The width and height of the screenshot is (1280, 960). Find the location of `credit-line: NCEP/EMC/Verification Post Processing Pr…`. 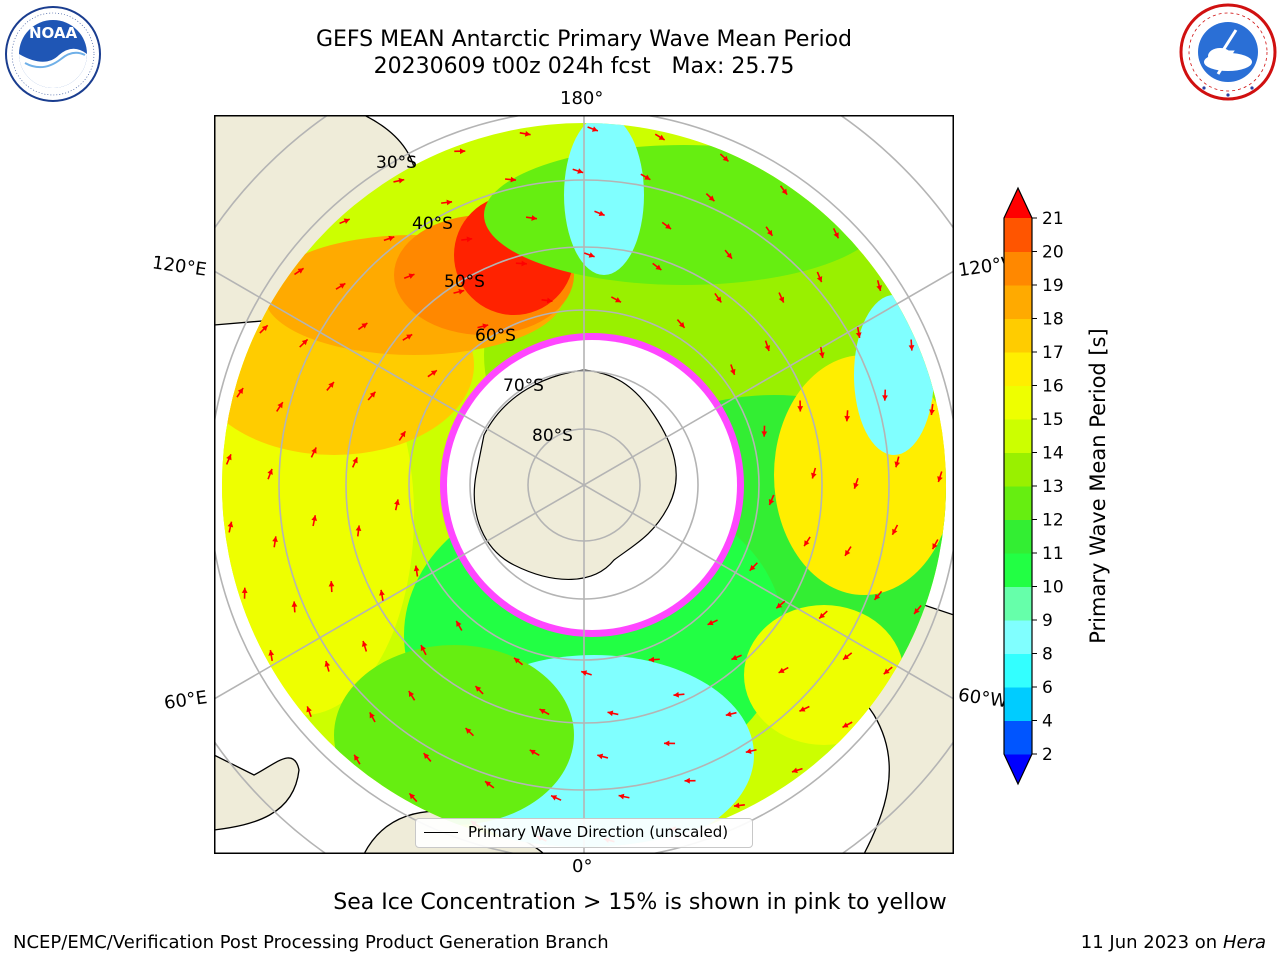

credit-line: NCEP/EMC/Verification Post Processing Pr… is located at coordinates (311, 942).